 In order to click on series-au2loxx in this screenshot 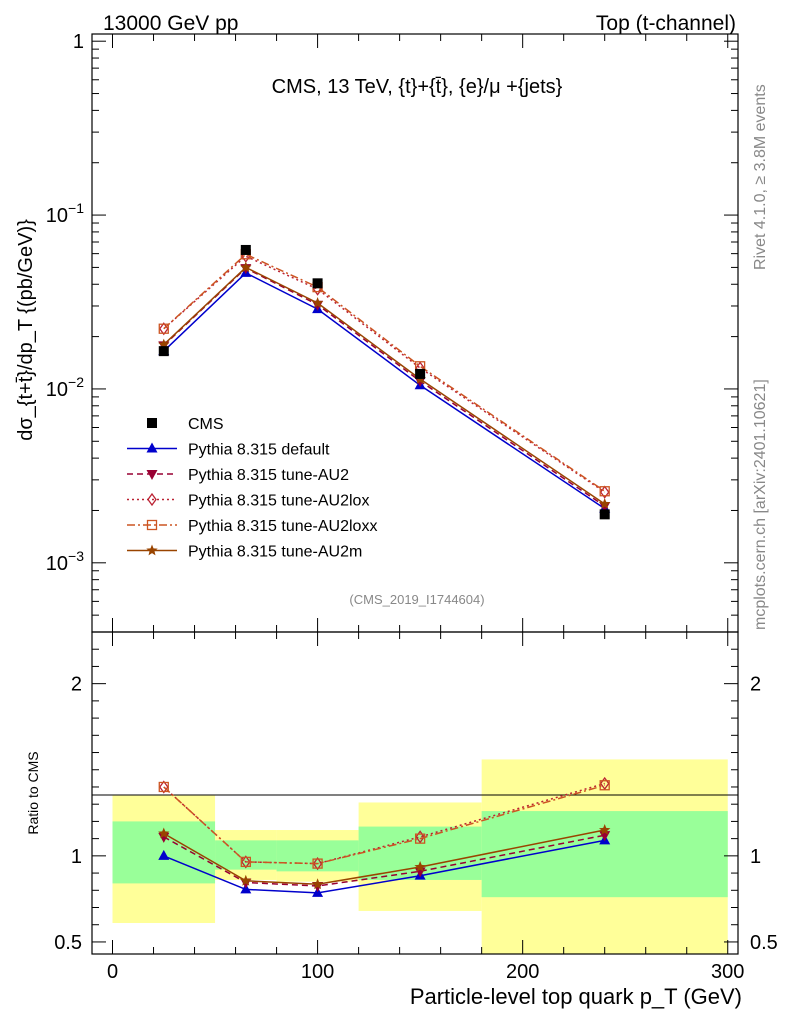, I will do `click(384, 373)`.